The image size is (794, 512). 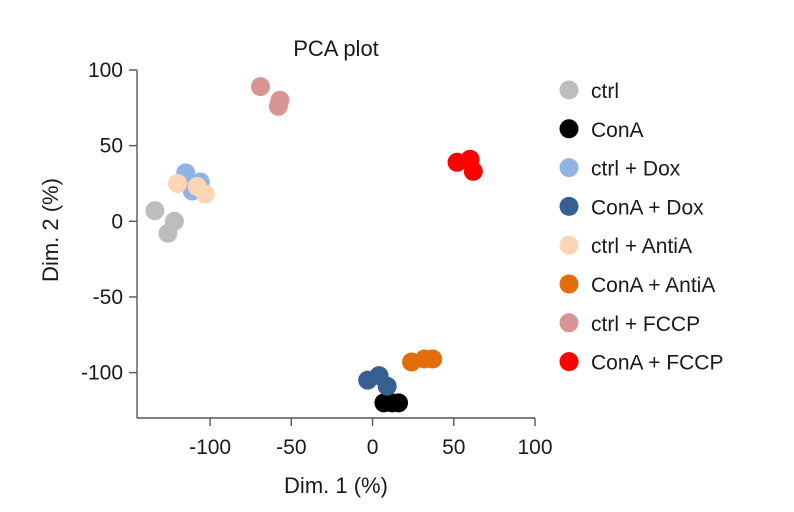 What do you see at coordinates (336, 48) in the screenshot?
I see `chart-title: PCA plot` at bounding box center [336, 48].